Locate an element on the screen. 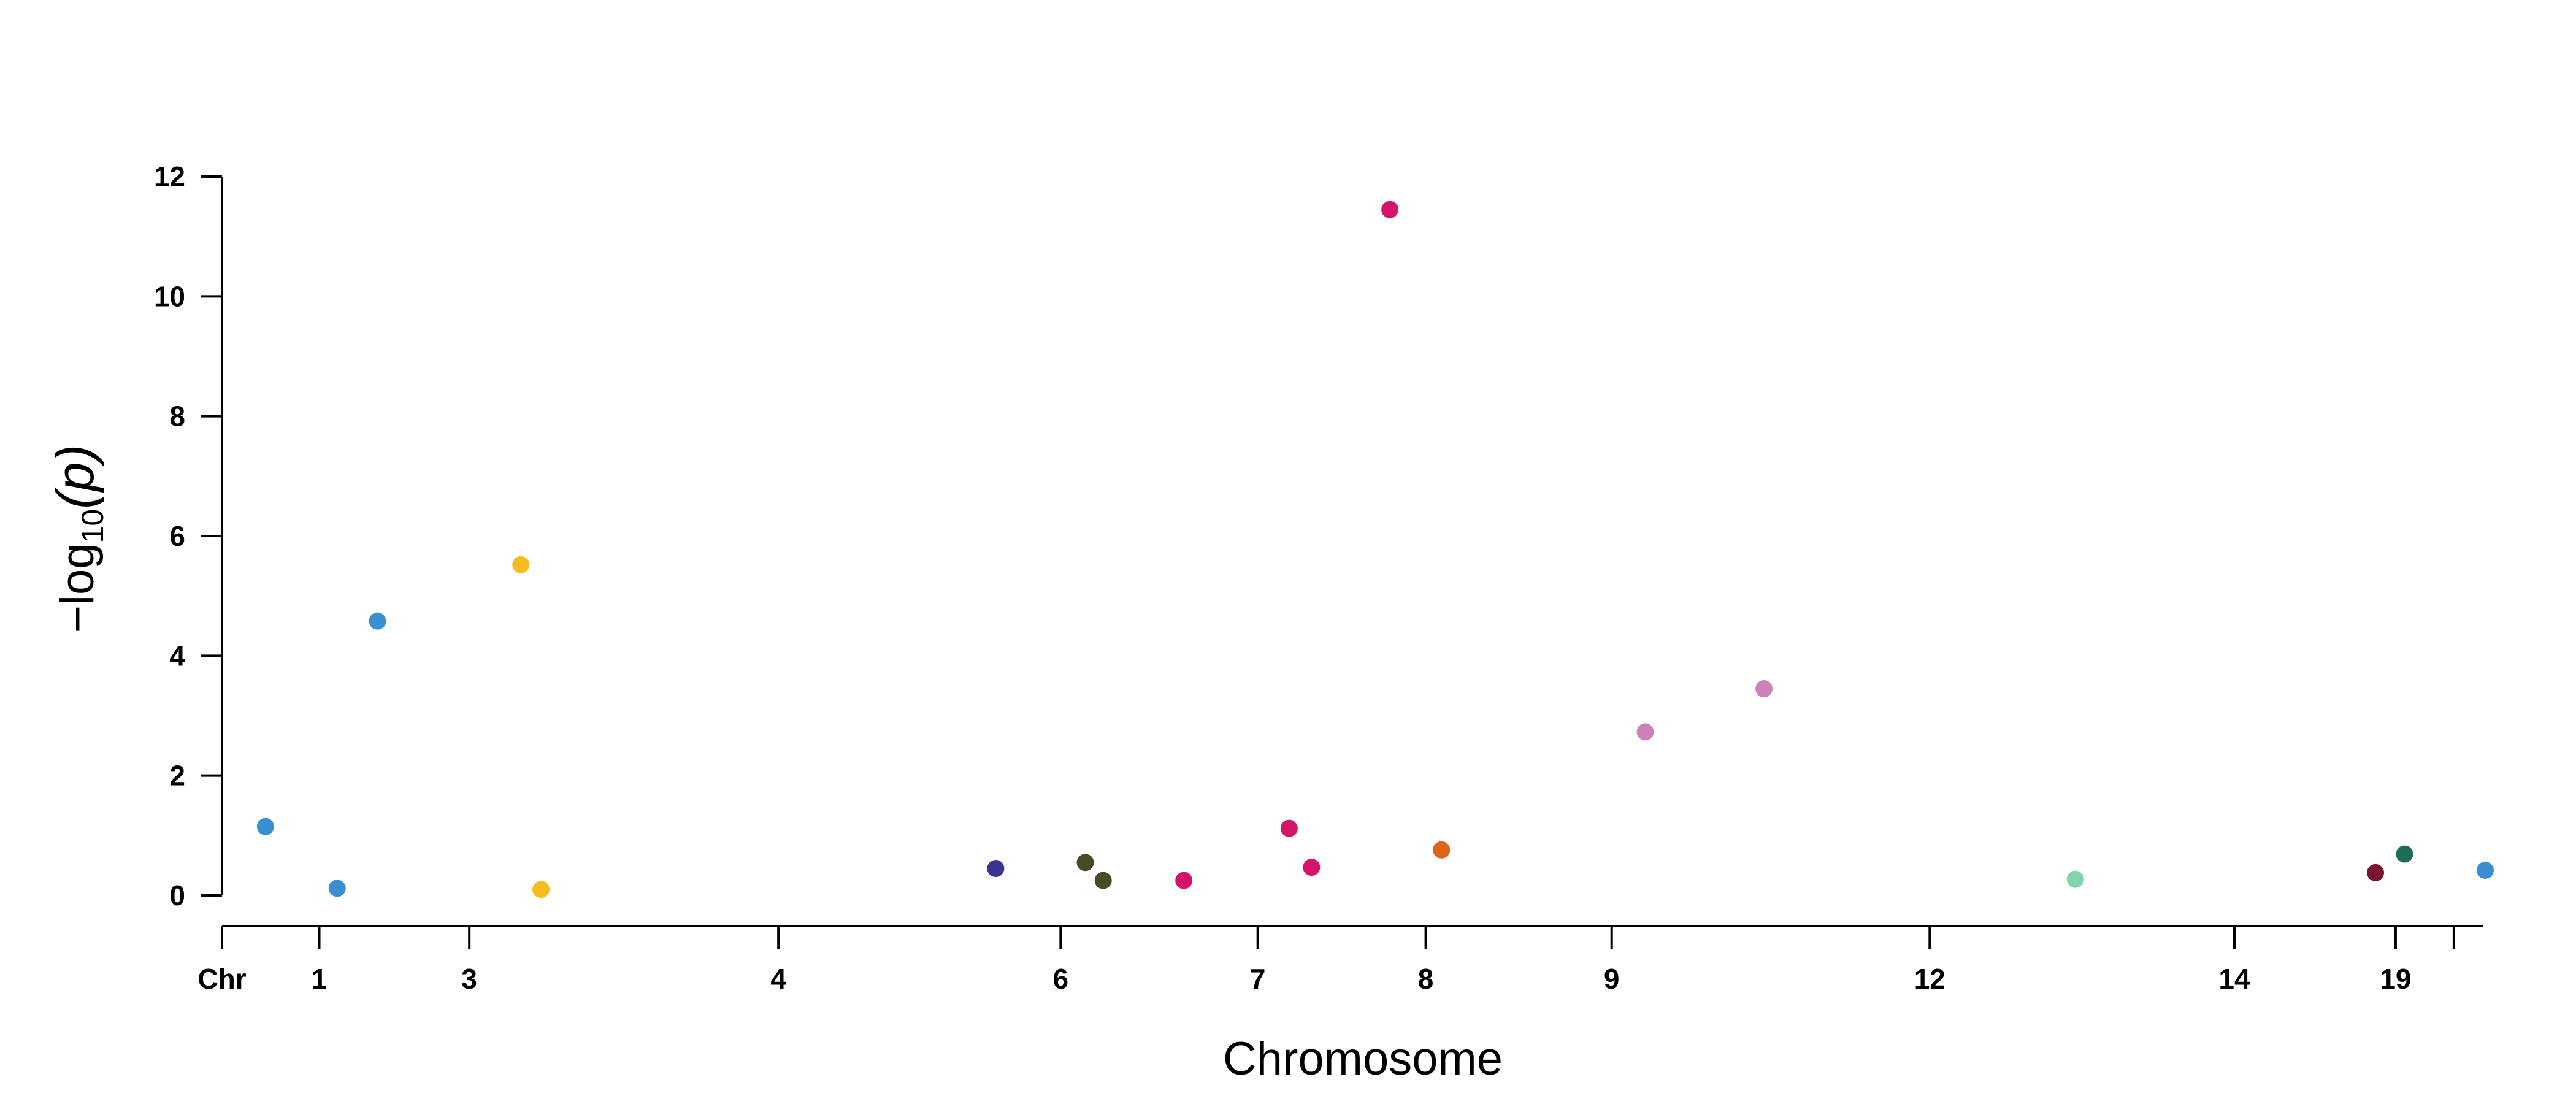  x-tick-label: 6 is located at coordinates (1061, 979).